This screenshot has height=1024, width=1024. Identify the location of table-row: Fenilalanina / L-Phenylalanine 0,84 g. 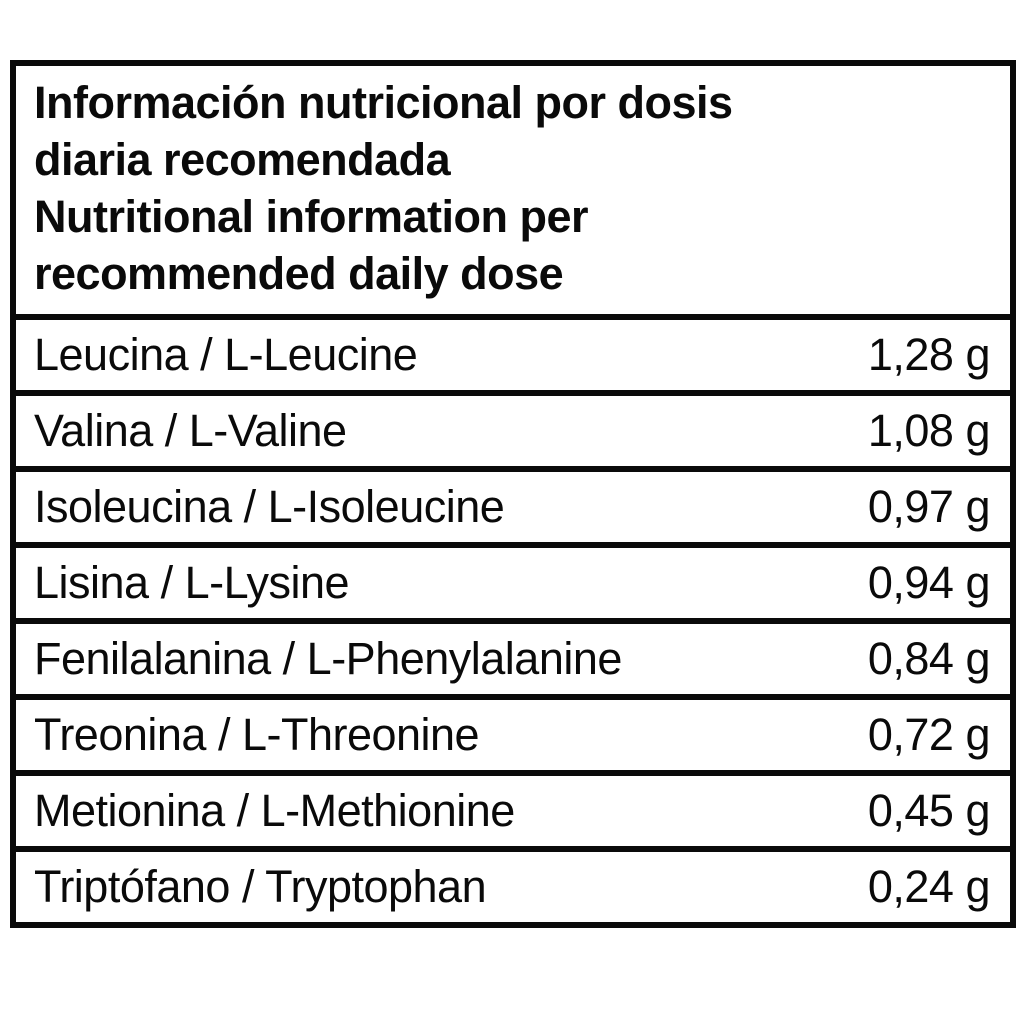
(513, 662).